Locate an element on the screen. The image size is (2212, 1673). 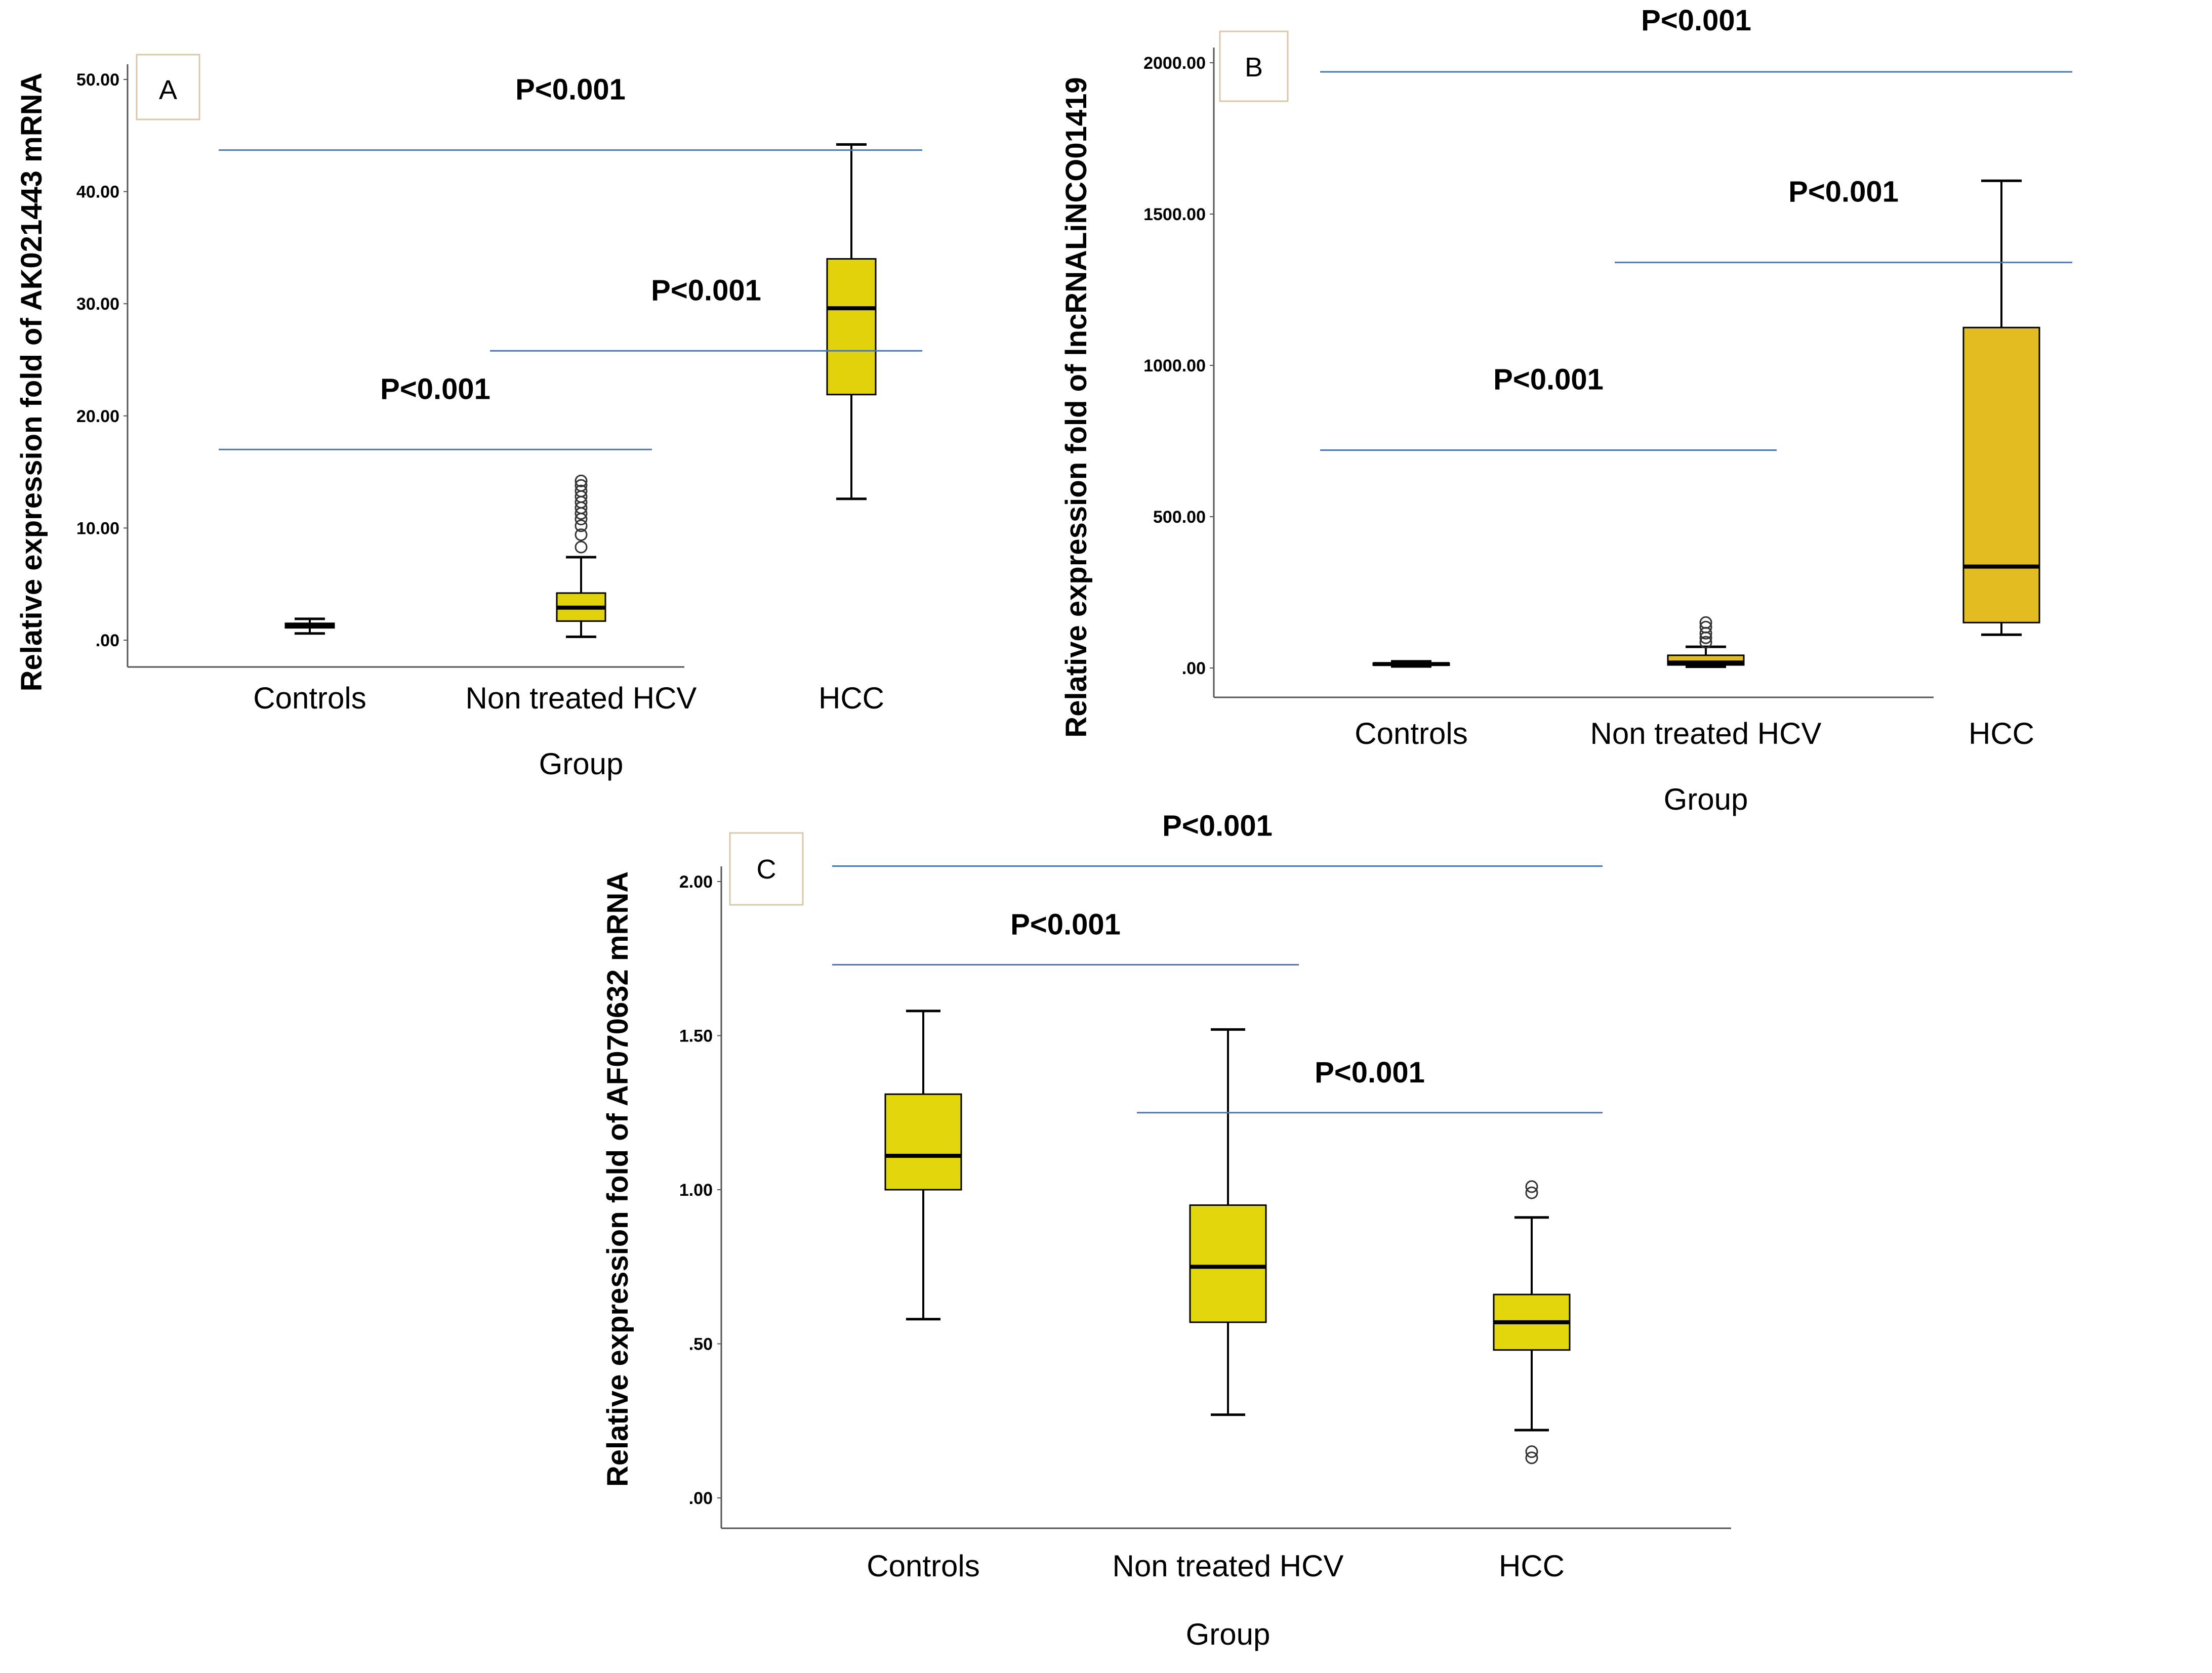
y-tick-label: 500.00 is located at coordinates (1179, 517).